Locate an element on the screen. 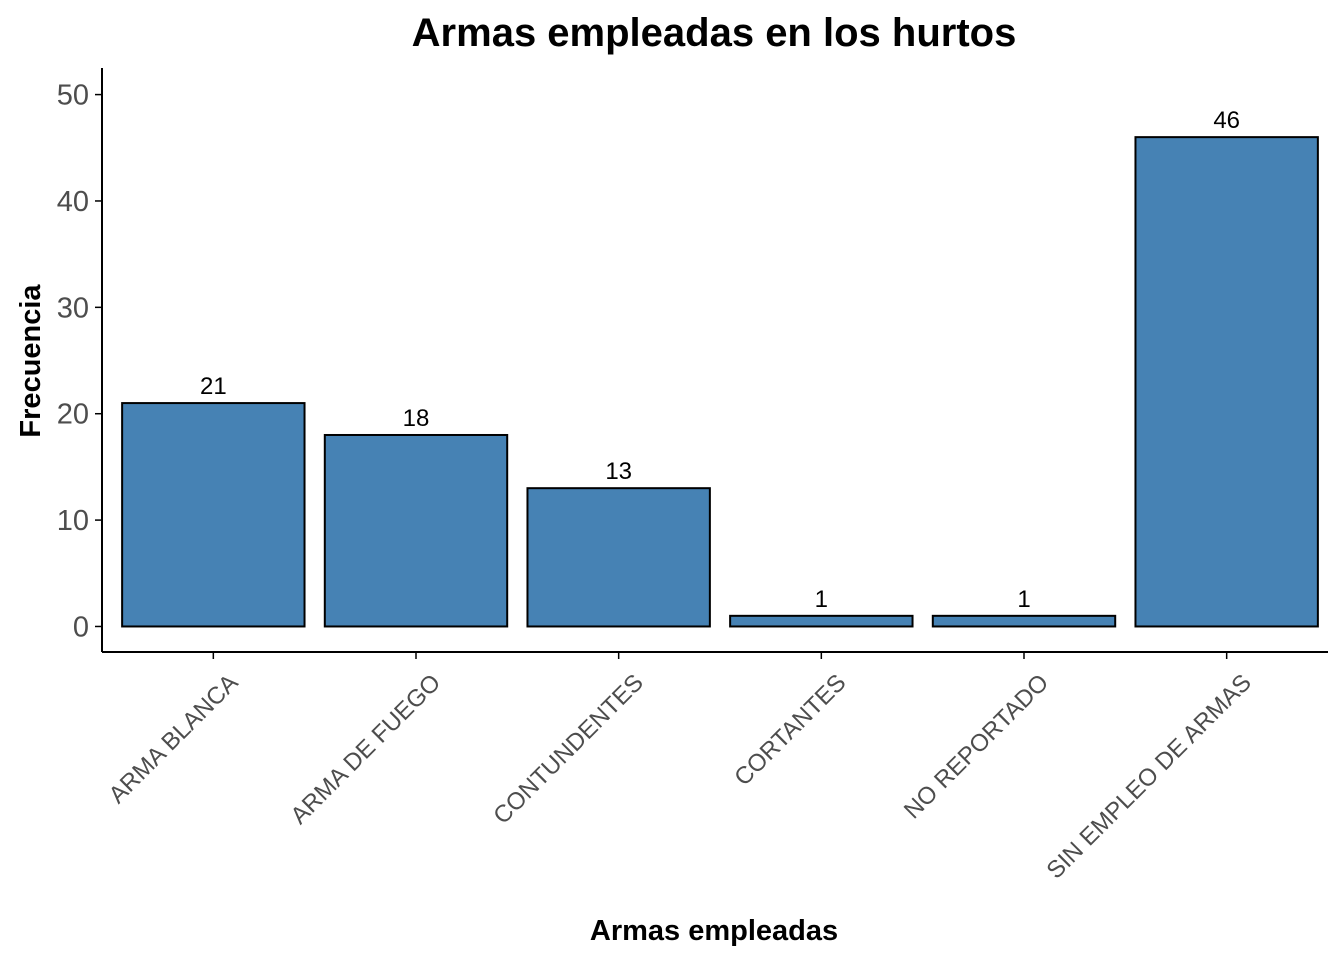  y-tick-label-3: 30 is located at coordinates (73, 308).